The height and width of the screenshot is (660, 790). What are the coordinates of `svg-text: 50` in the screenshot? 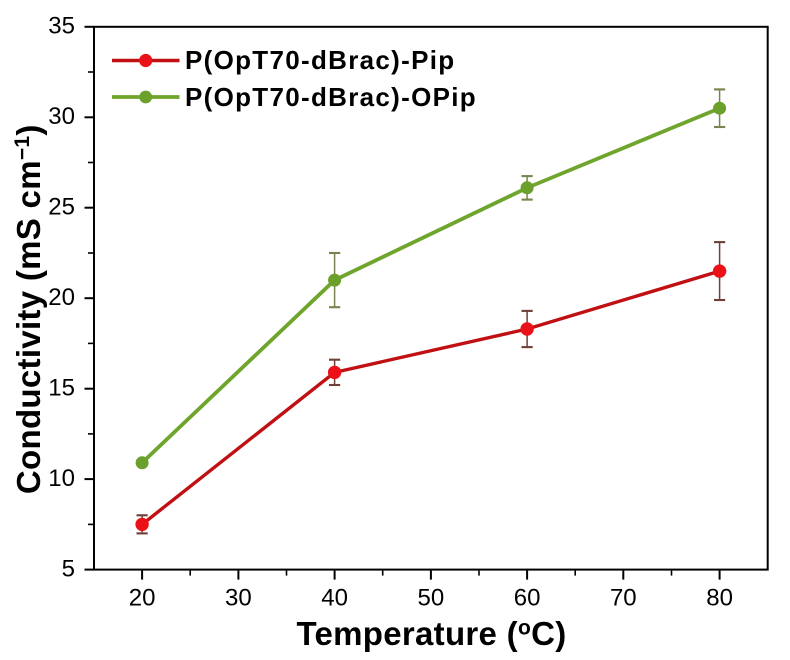 It's located at (431, 598).